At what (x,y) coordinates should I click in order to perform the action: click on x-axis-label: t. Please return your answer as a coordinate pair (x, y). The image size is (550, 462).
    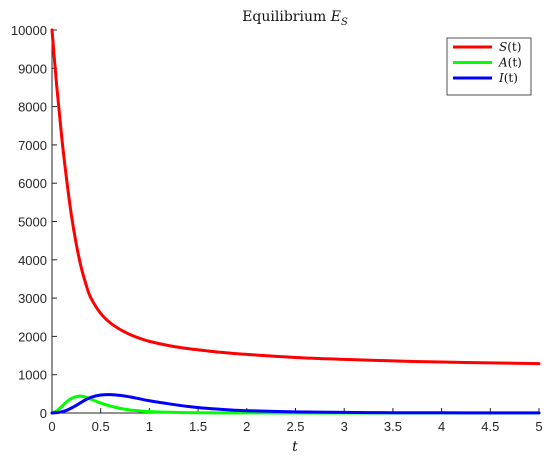
    Looking at the image, I should click on (295, 447).